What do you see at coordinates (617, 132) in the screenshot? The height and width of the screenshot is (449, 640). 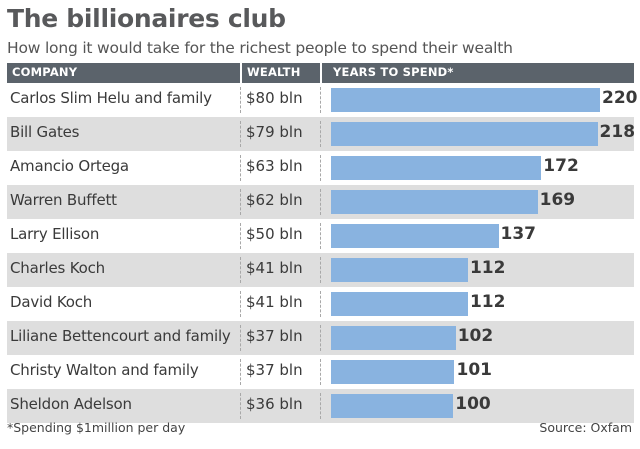 I see `data-label: 218` at bounding box center [617, 132].